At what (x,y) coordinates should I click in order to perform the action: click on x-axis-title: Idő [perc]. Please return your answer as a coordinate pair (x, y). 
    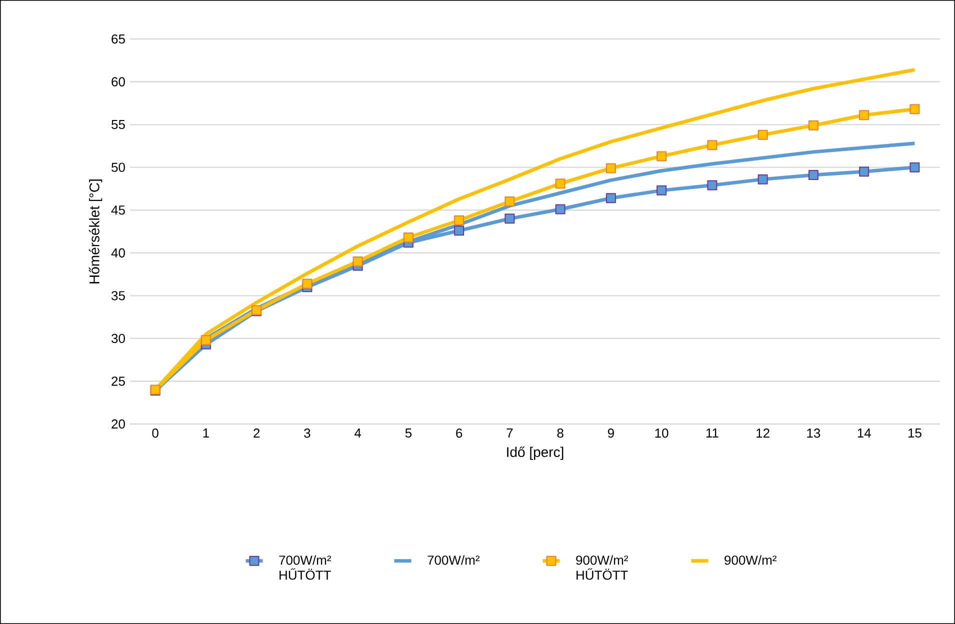
    Looking at the image, I should click on (535, 453).